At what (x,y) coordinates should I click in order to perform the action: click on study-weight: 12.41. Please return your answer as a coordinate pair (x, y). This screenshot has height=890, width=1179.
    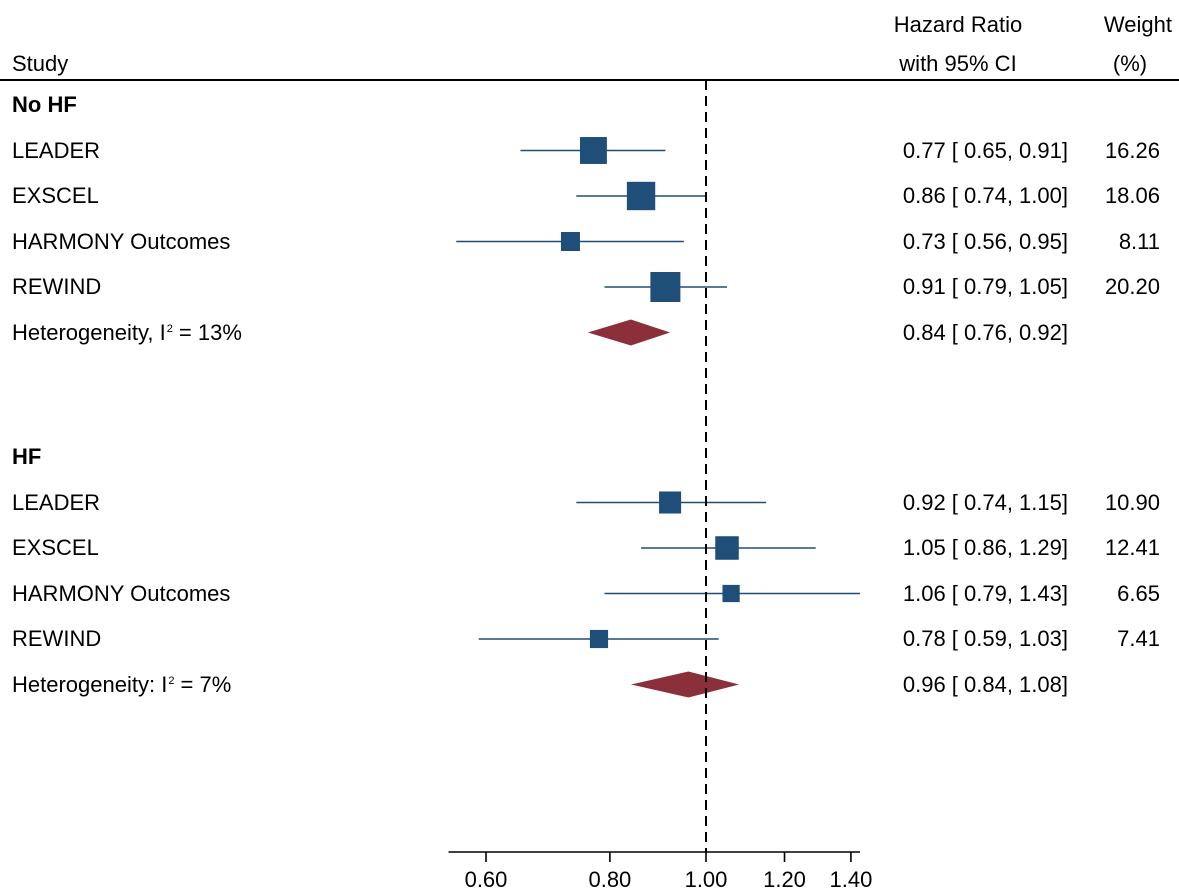
    Looking at the image, I should click on (1132, 547).